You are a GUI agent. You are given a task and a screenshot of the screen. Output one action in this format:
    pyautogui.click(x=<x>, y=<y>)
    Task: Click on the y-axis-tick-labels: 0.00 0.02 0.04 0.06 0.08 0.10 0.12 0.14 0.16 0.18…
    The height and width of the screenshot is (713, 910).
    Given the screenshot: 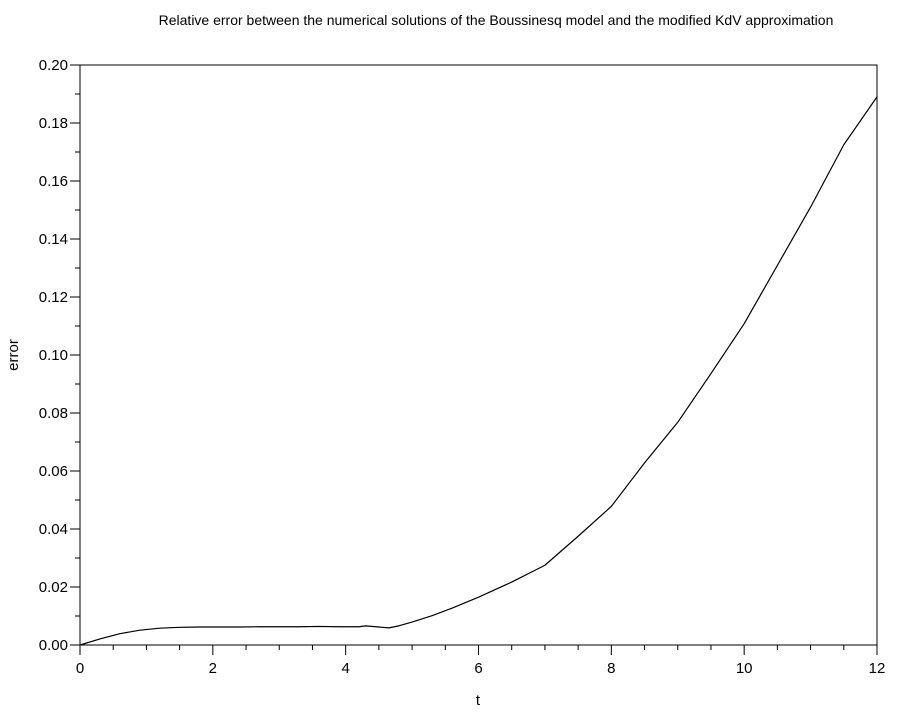 What is the action you would take?
    pyautogui.click(x=53, y=355)
    